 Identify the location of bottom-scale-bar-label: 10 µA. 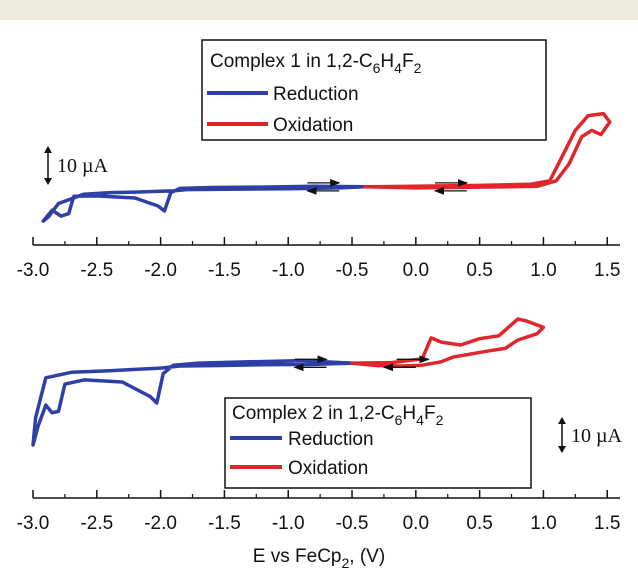
(597, 436).